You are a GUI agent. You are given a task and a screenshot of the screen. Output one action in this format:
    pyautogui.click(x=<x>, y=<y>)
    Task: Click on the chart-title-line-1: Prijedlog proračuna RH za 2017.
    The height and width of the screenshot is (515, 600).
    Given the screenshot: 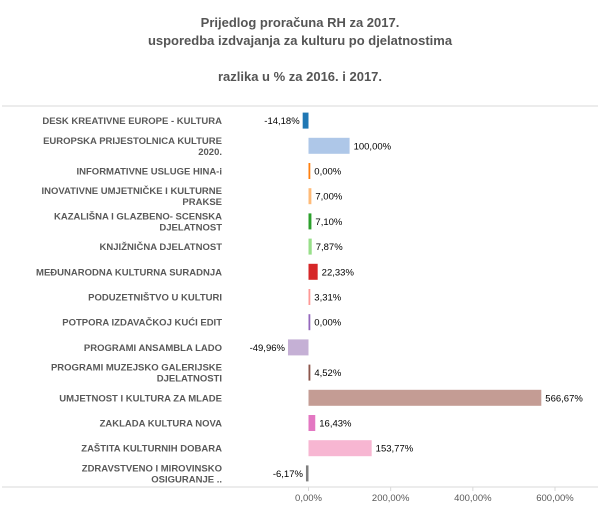 What is the action you would take?
    pyautogui.click(x=300, y=22)
    